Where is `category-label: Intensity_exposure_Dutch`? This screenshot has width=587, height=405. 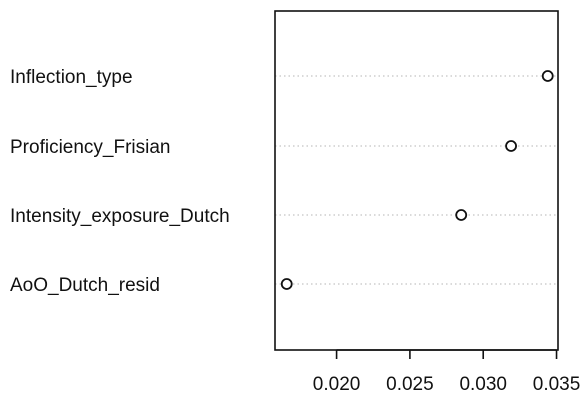 category-label: Intensity_exposure_Dutch is located at coordinates (120, 216).